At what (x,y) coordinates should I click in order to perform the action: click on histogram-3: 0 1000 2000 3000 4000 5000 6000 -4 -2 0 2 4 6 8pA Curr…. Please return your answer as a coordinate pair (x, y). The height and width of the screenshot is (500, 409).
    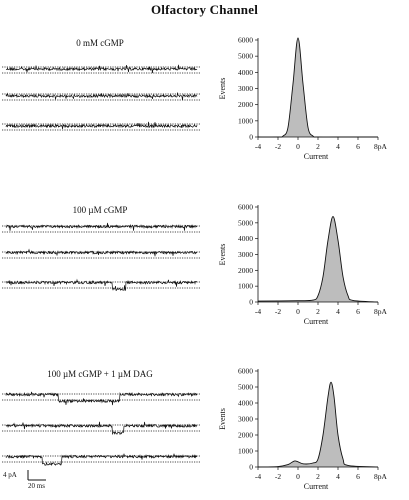
    Looking at the image, I should click on (303, 429).